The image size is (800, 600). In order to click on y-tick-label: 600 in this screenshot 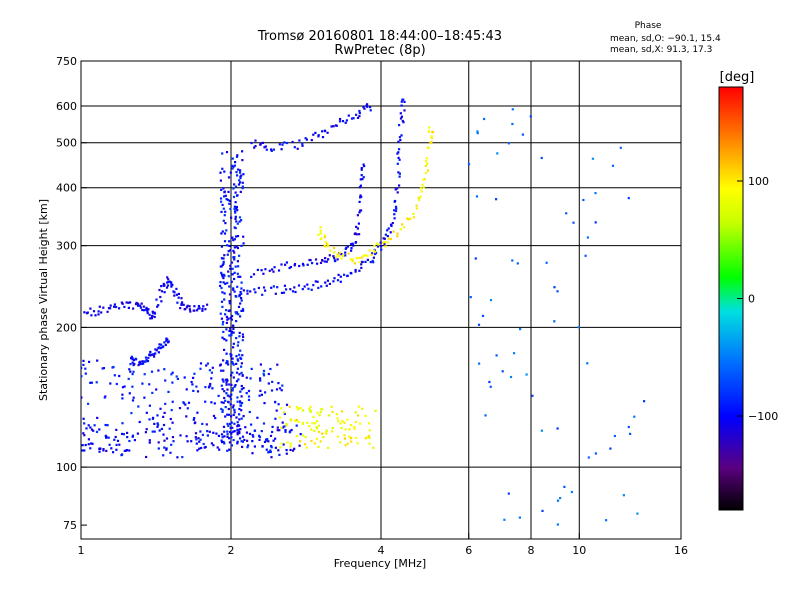, I will do `click(66, 106)`.